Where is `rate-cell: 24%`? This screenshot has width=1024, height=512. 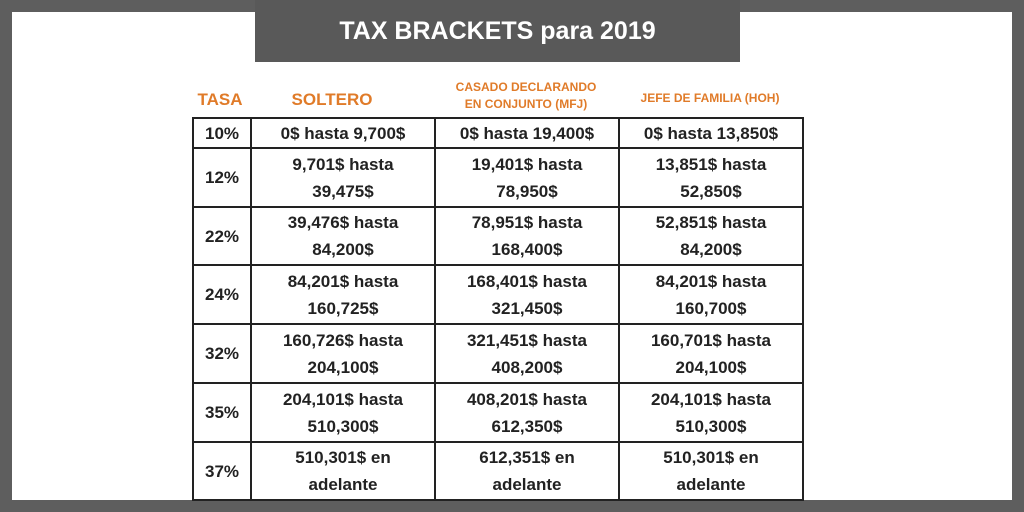 rate-cell: 24% is located at coordinates (222, 294).